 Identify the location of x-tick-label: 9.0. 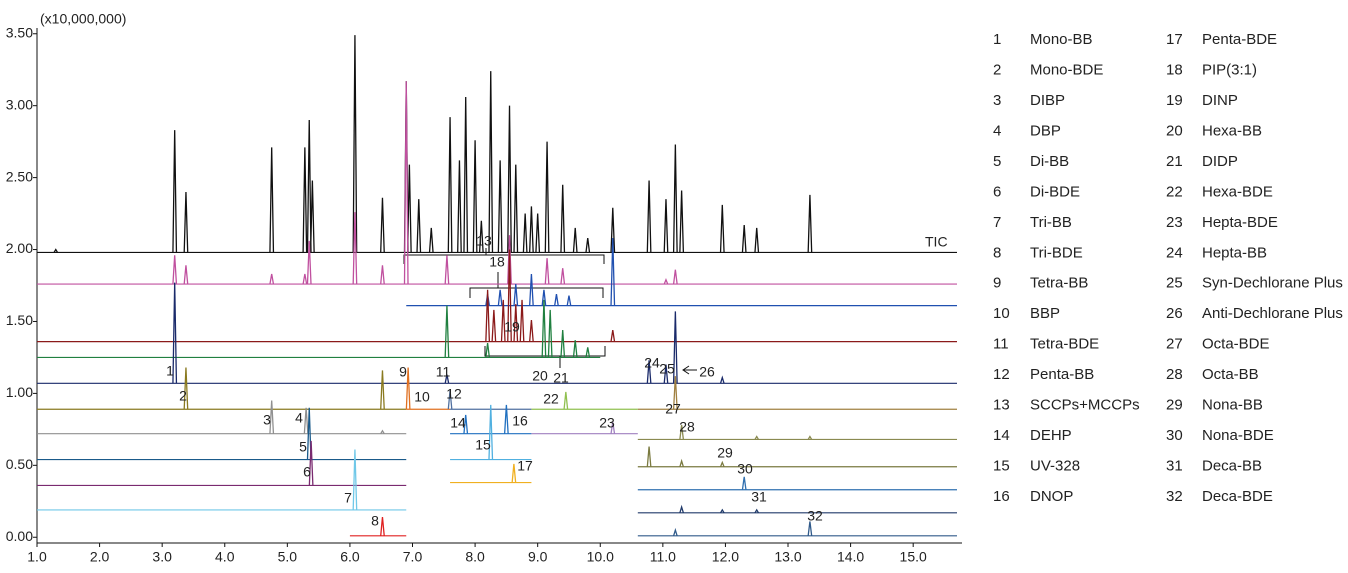
(538, 557).